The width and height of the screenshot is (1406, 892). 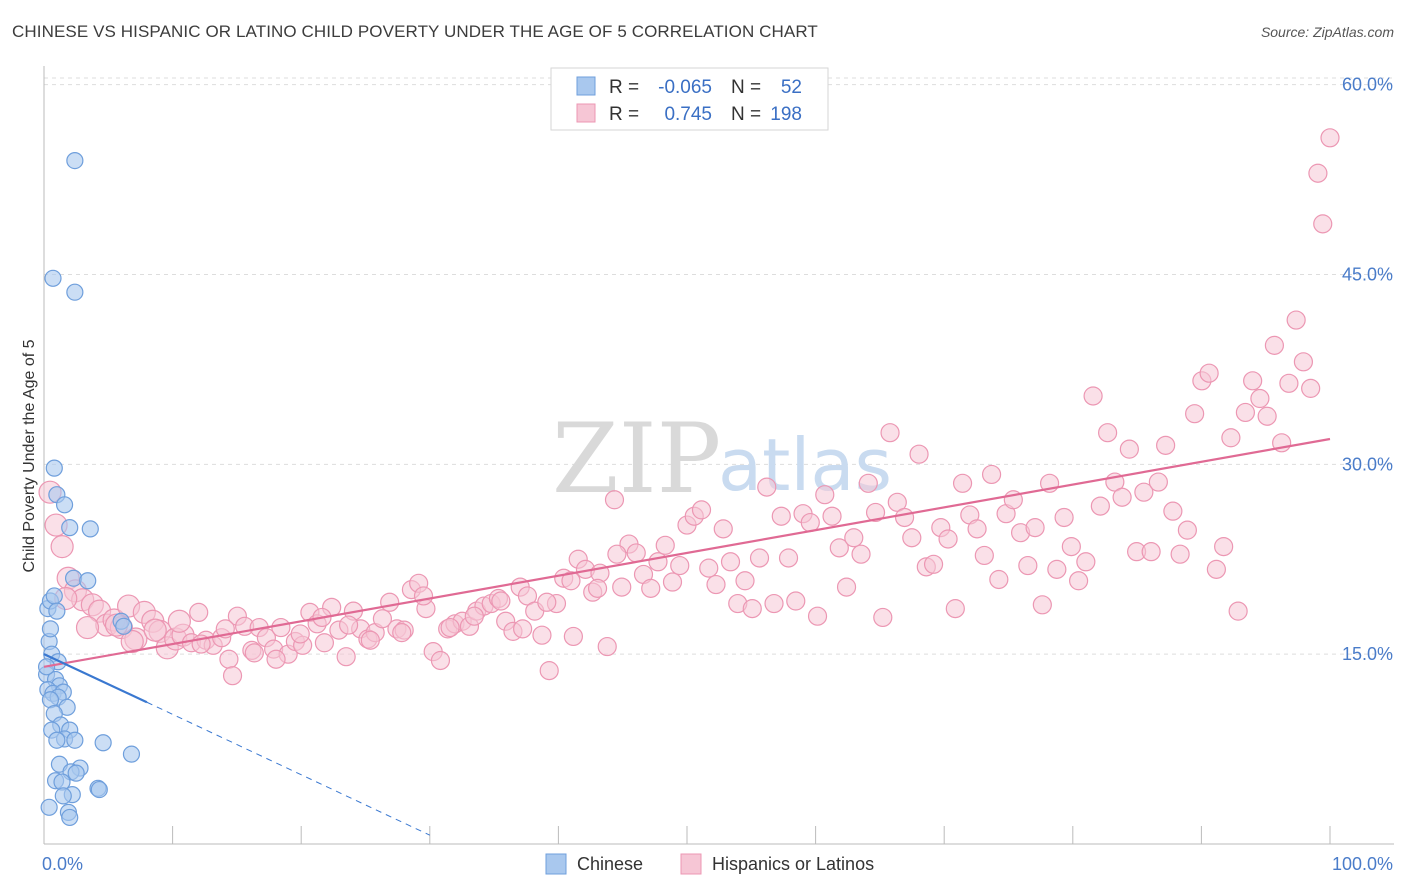 I want to click on legend-box, so click(x=689, y=99).